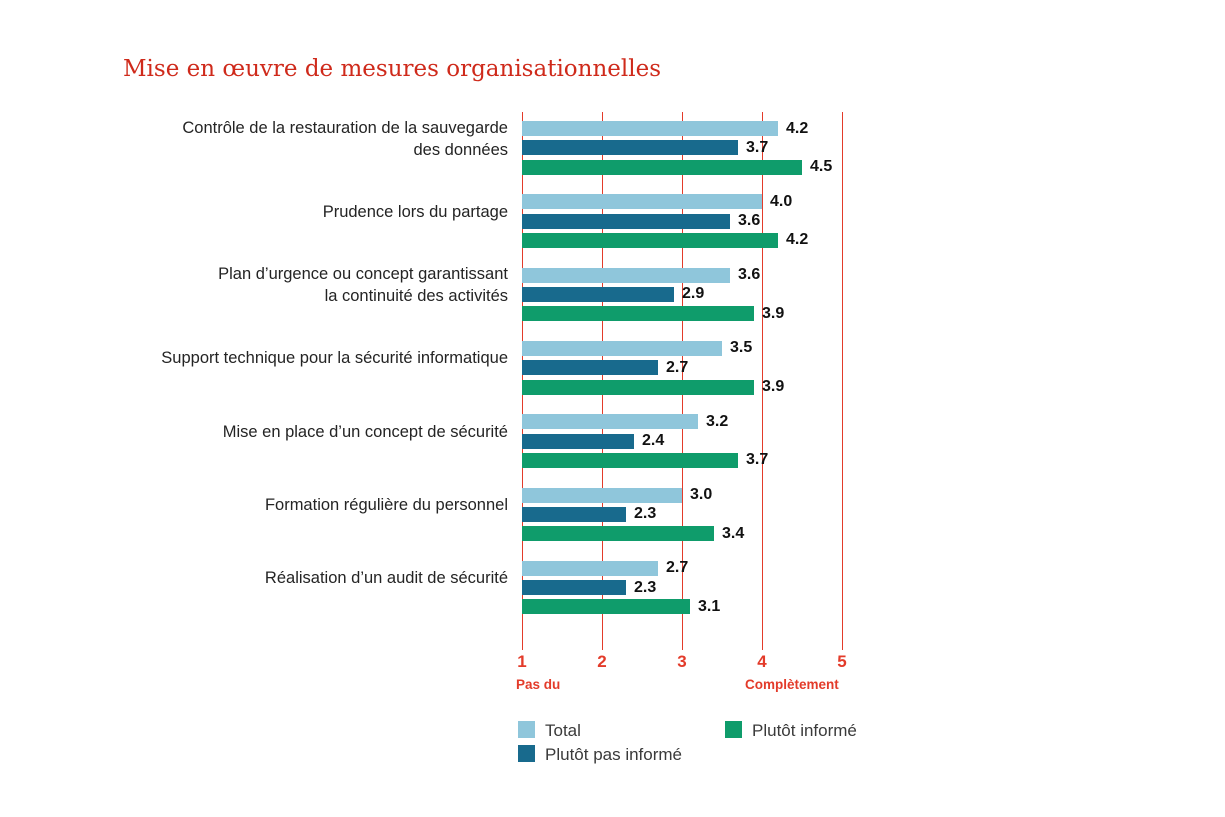 Image resolution: width=1225 pixels, height=817 pixels. What do you see at coordinates (682, 661) in the screenshot?
I see `x-tick-label-3: 3` at bounding box center [682, 661].